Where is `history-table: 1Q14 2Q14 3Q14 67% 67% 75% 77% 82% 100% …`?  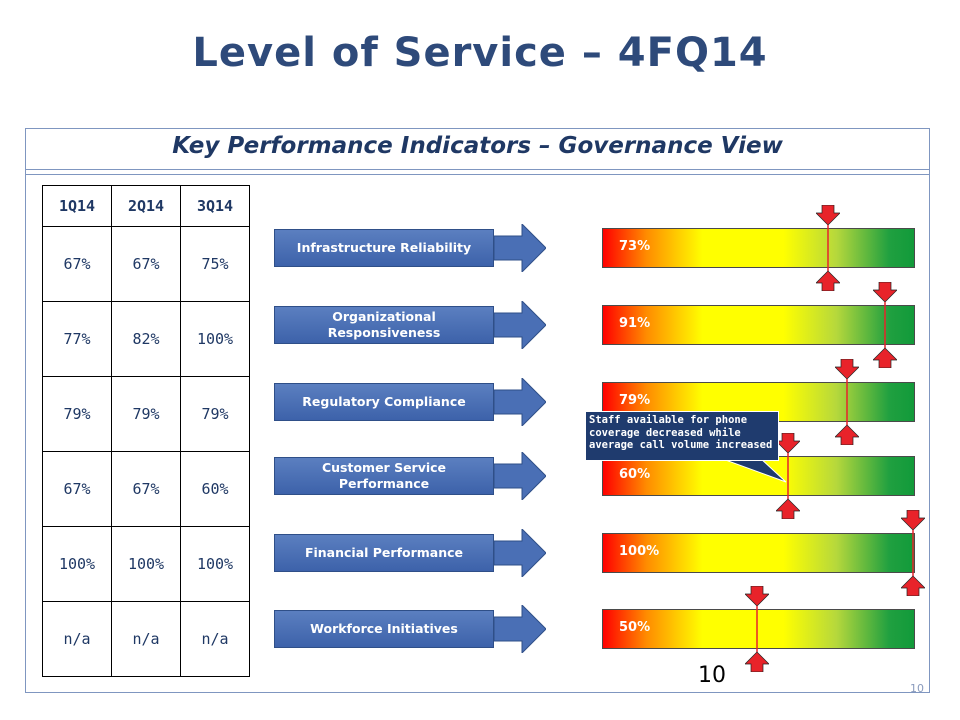
history-table: 1Q14 2Q14 3Q14 67% 67% 75% 77% 82% 100% … is located at coordinates (146, 431).